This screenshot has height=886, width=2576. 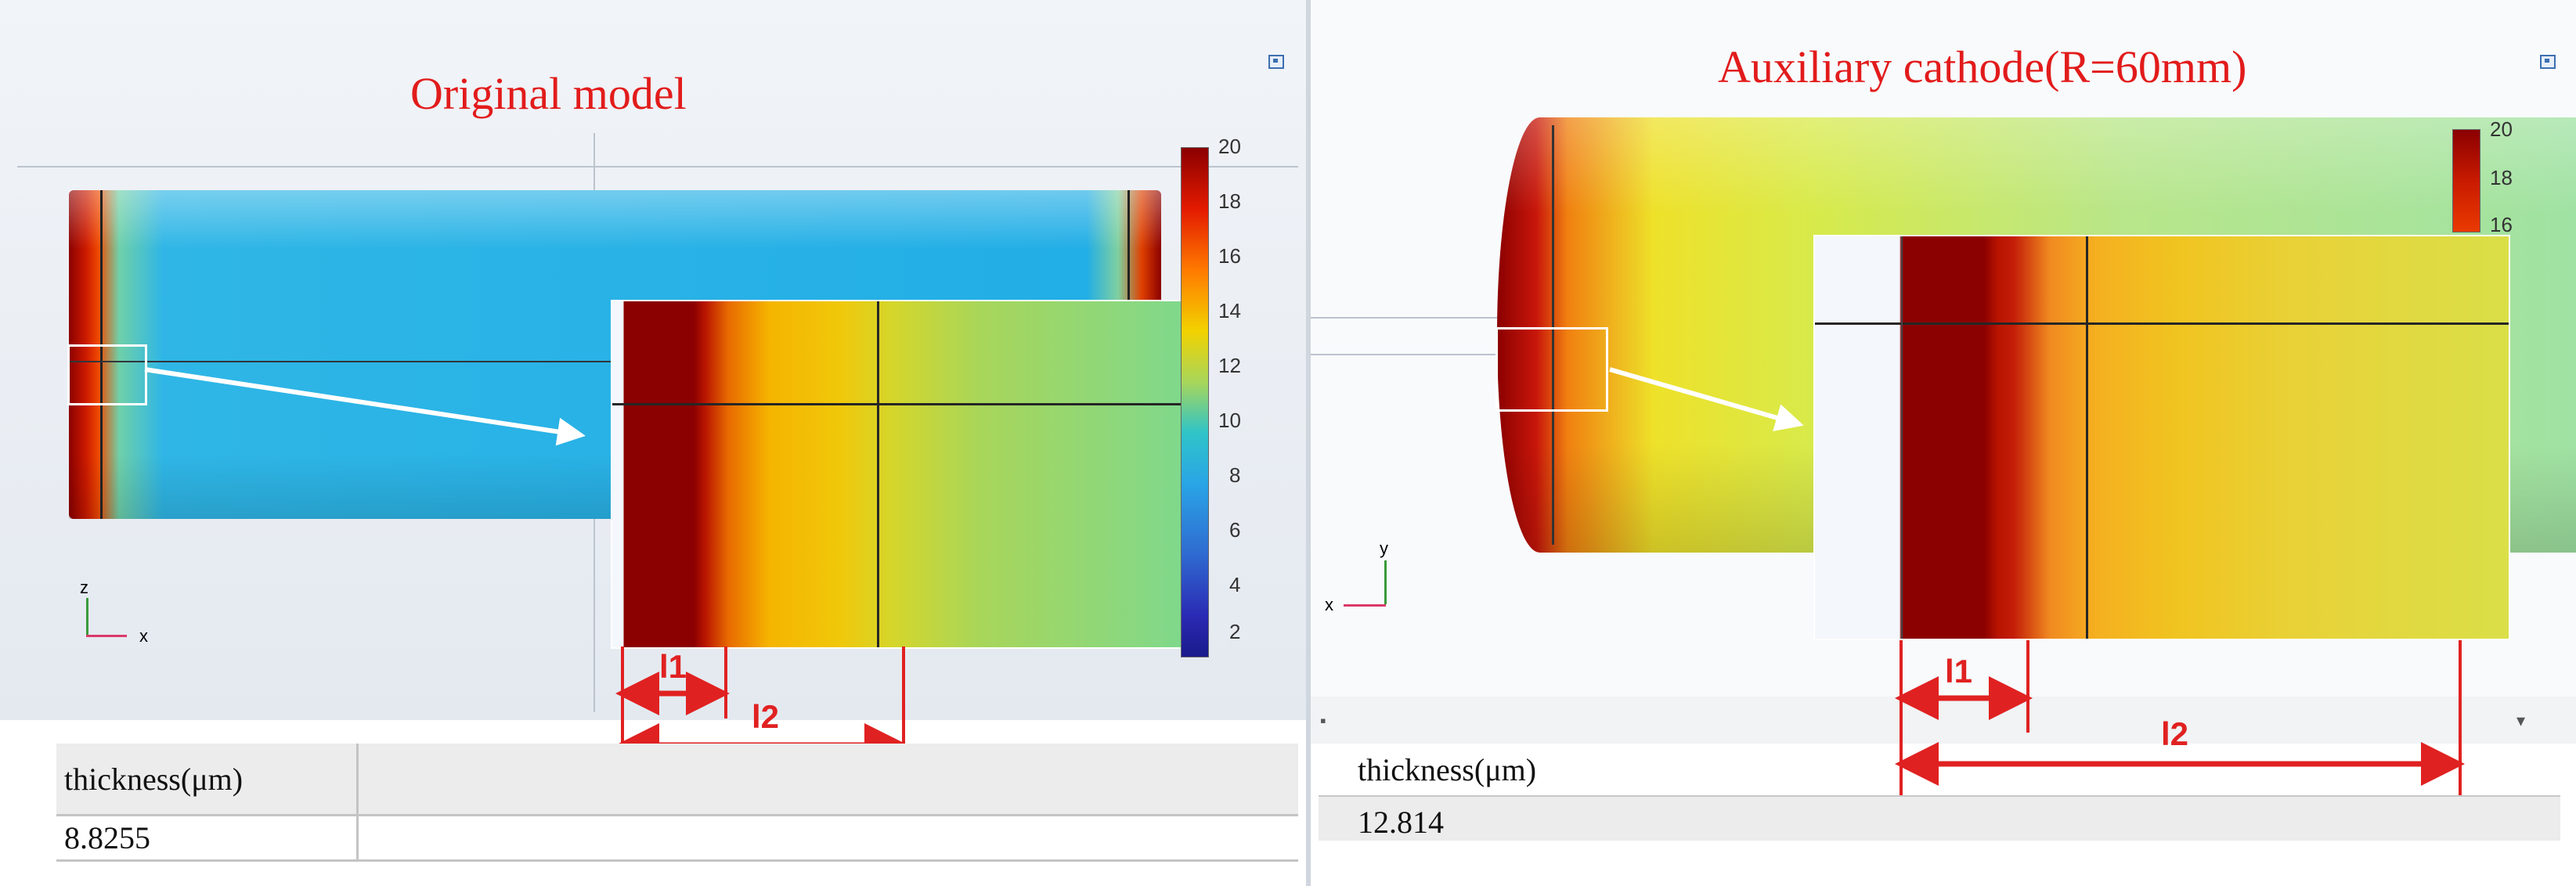 I want to click on colorbar-tick-label: 4, so click(x=1235, y=584).